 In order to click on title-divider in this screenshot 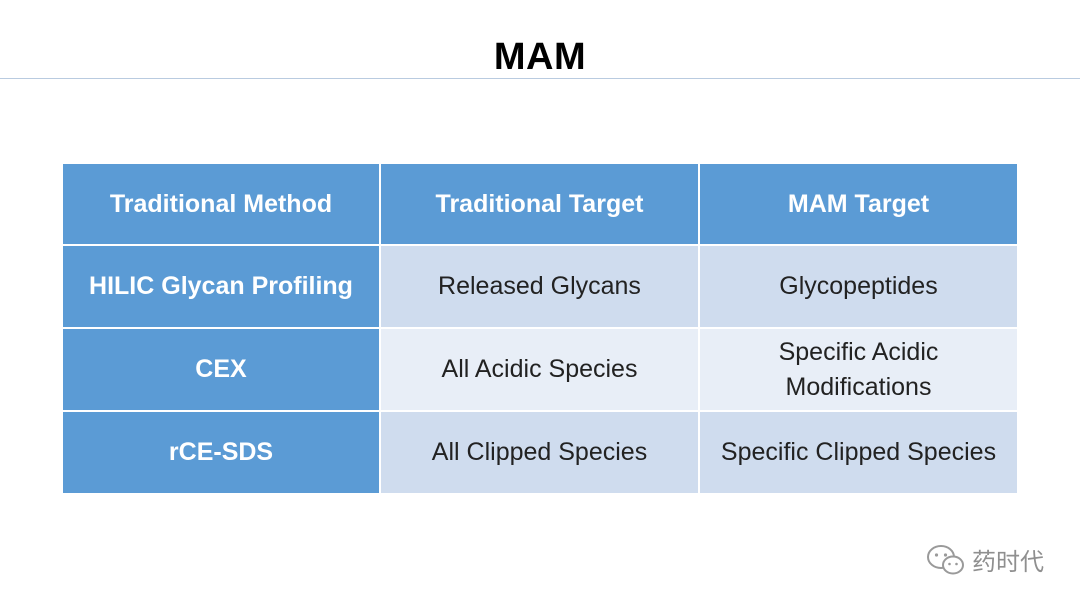, I will do `click(540, 78)`.